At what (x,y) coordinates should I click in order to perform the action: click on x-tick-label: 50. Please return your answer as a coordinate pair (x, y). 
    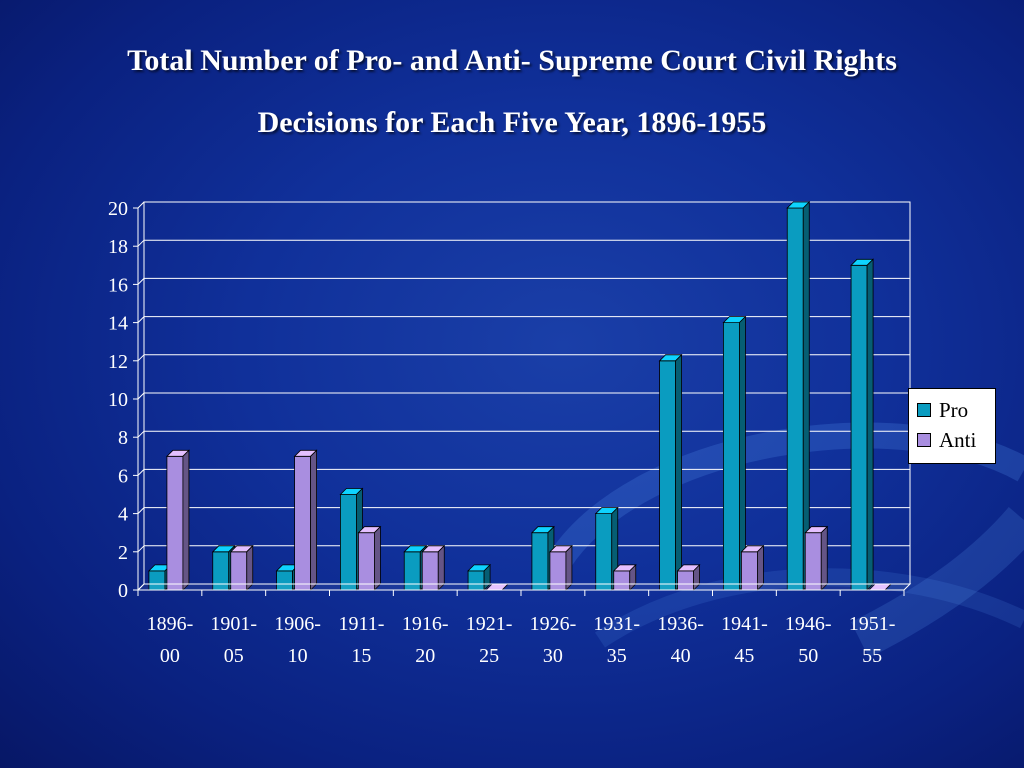
    Looking at the image, I should click on (808, 656).